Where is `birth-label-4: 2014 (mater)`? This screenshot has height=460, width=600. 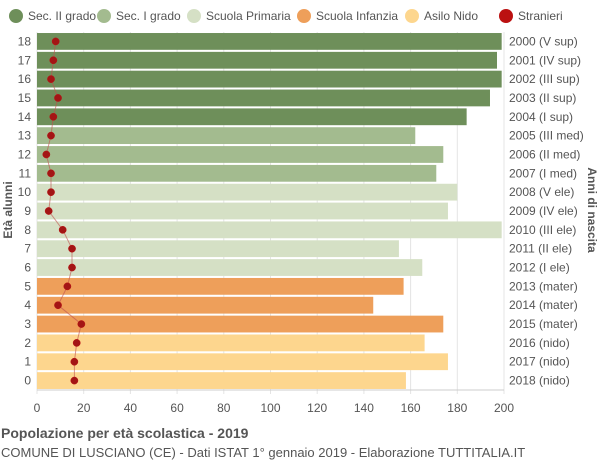
birth-label-4: 2014 (mater) is located at coordinates (543, 305).